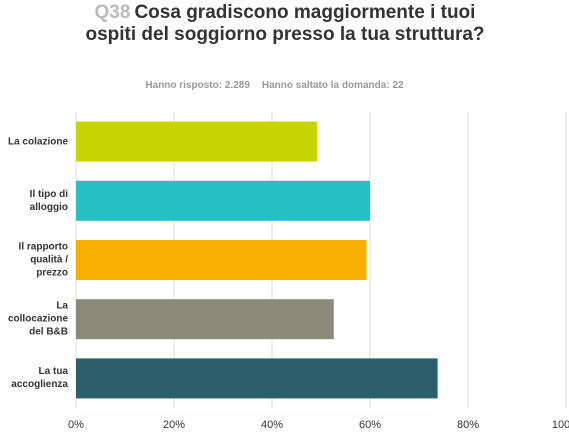  I want to click on x-tick-label: 20%, so click(174, 425).